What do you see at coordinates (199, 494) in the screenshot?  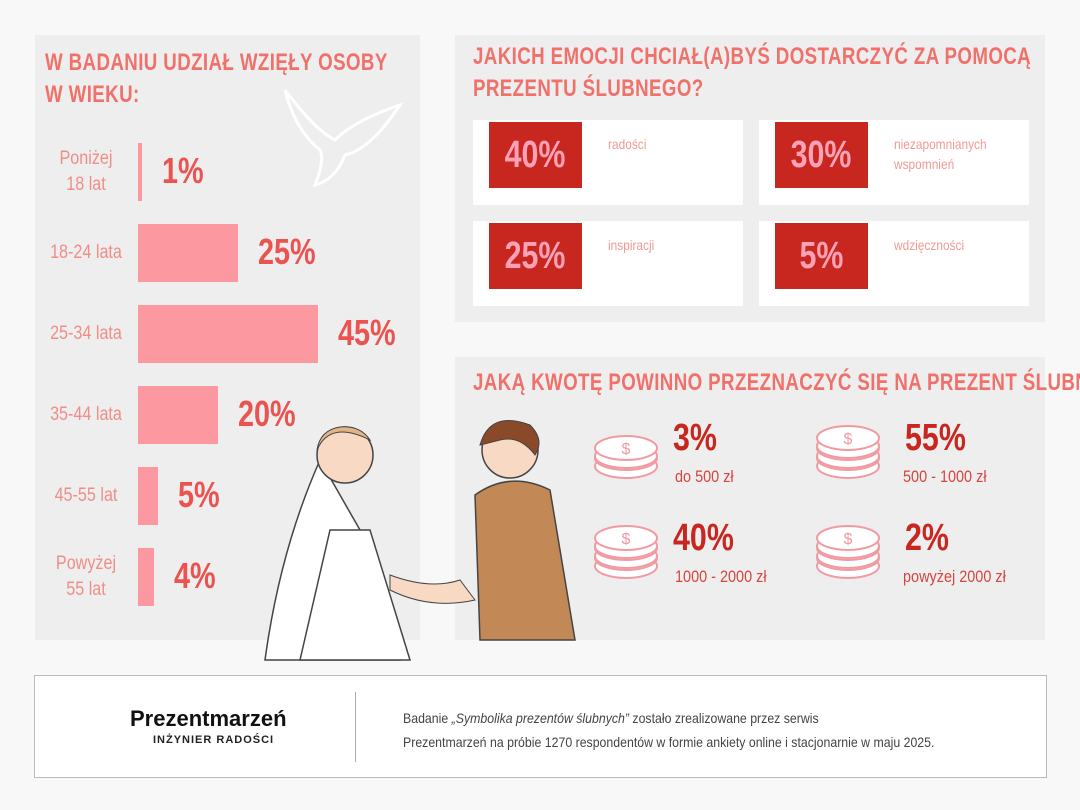 I see `age-value-label: 5%` at bounding box center [199, 494].